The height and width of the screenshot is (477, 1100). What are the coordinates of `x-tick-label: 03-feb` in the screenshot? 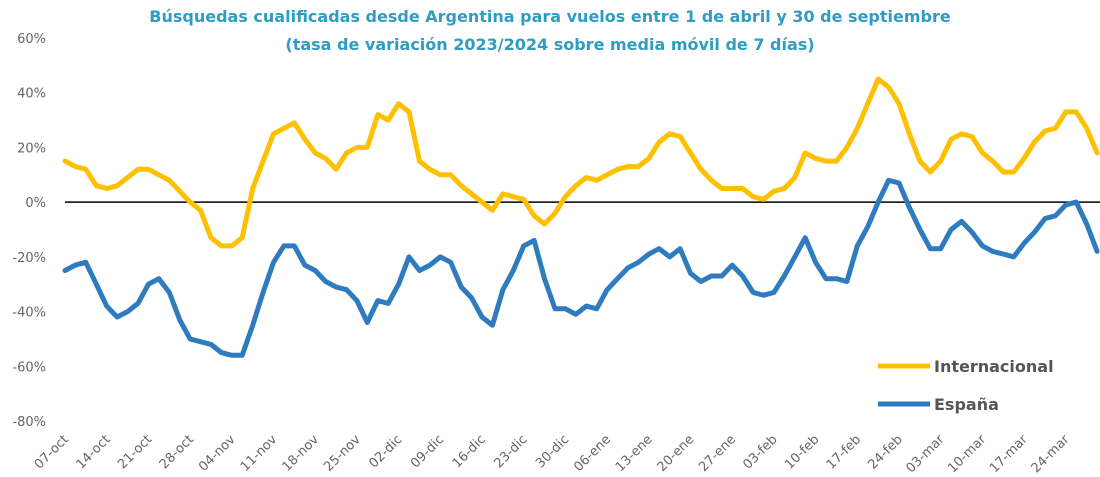 It's located at (760, 452).